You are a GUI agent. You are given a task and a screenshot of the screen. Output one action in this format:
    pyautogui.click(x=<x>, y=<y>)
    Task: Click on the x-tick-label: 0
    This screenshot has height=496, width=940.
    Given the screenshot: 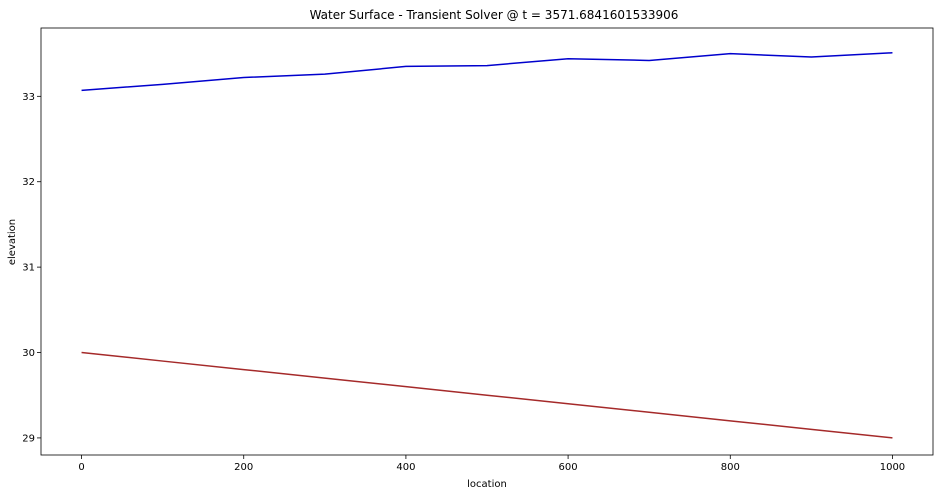 What is the action you would take?
    pyautogui.click(x=81, y=467)
    